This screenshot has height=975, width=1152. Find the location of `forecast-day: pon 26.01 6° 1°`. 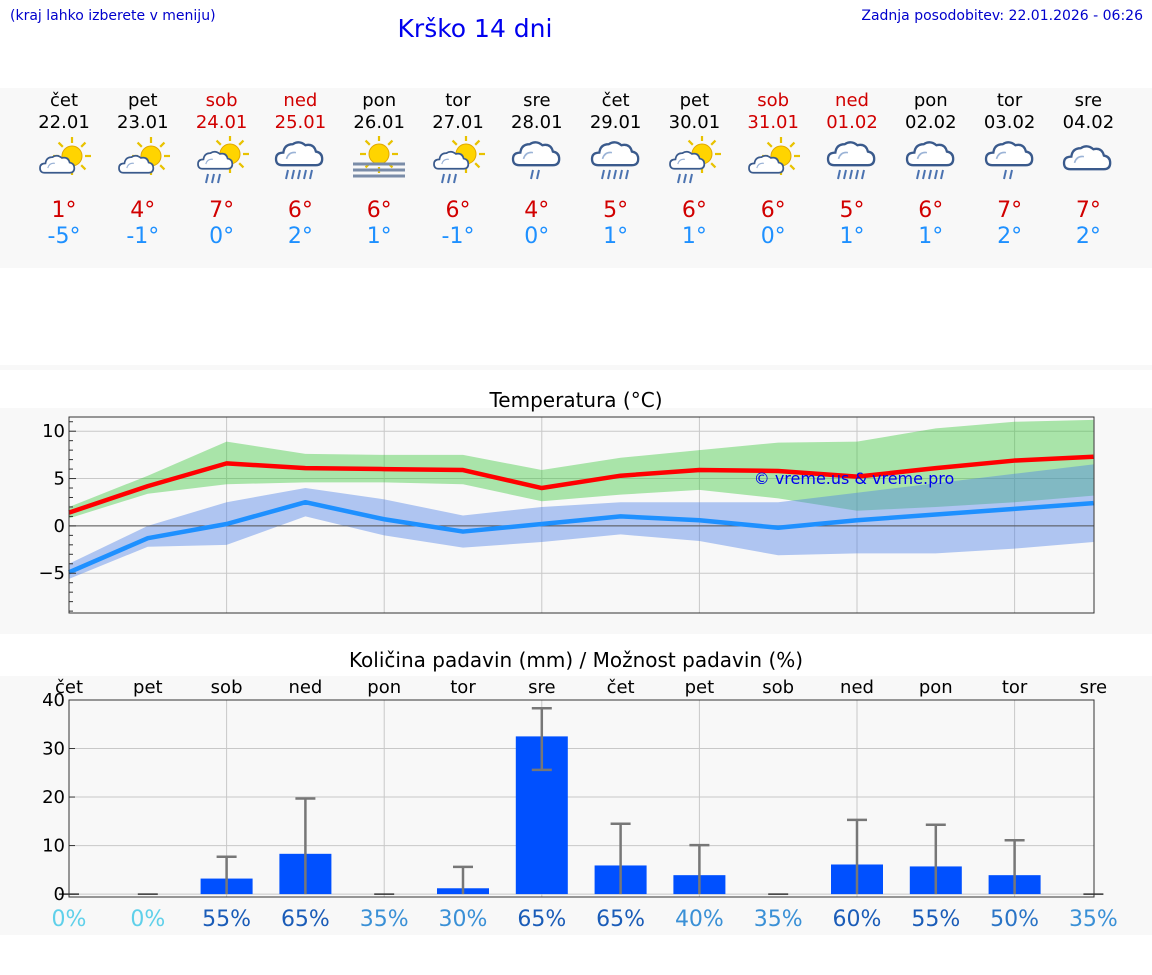

forecast-day: pon 26.01 6° 1° is located at coordinates (379, 169).